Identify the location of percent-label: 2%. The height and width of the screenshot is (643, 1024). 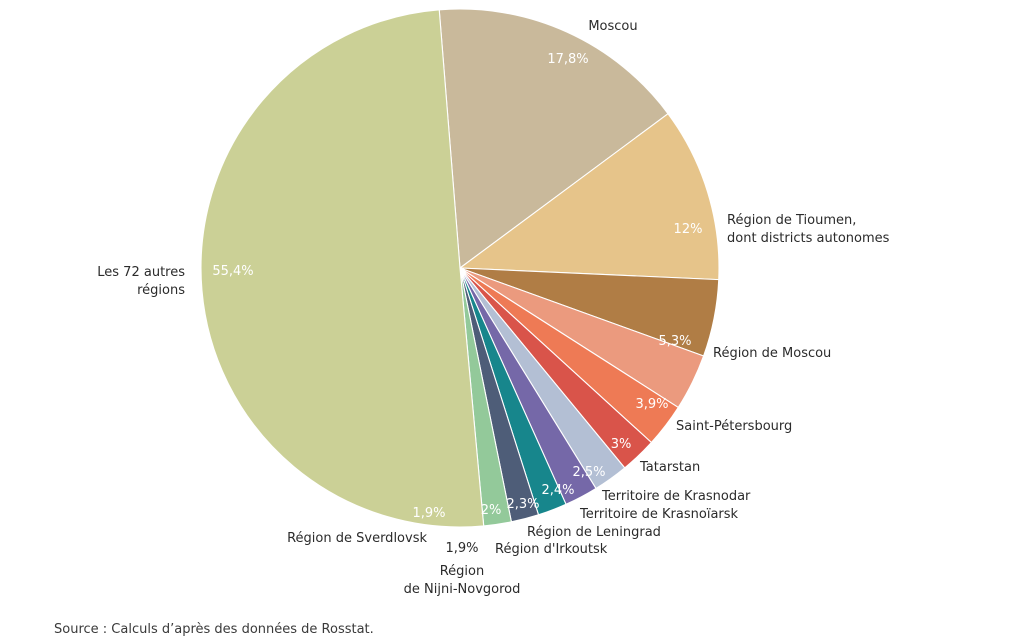
(491, 510).